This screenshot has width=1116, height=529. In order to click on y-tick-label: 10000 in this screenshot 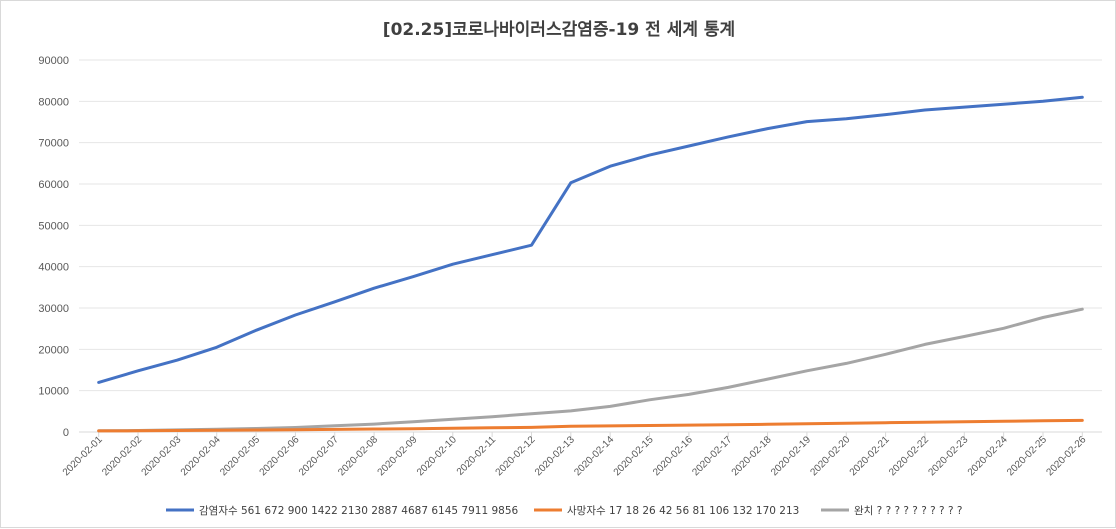, I will do `click(53, 392)`.